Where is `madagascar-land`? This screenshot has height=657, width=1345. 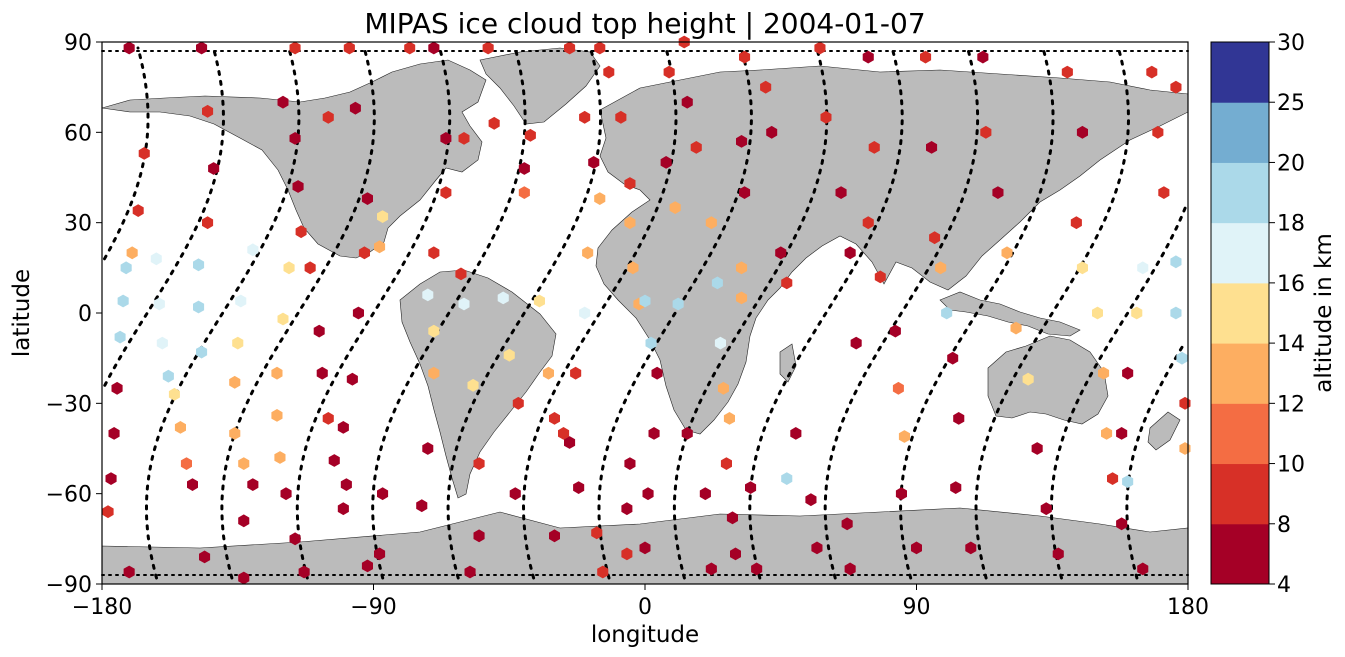 madagascar-land is located at coordinates (788, 363).